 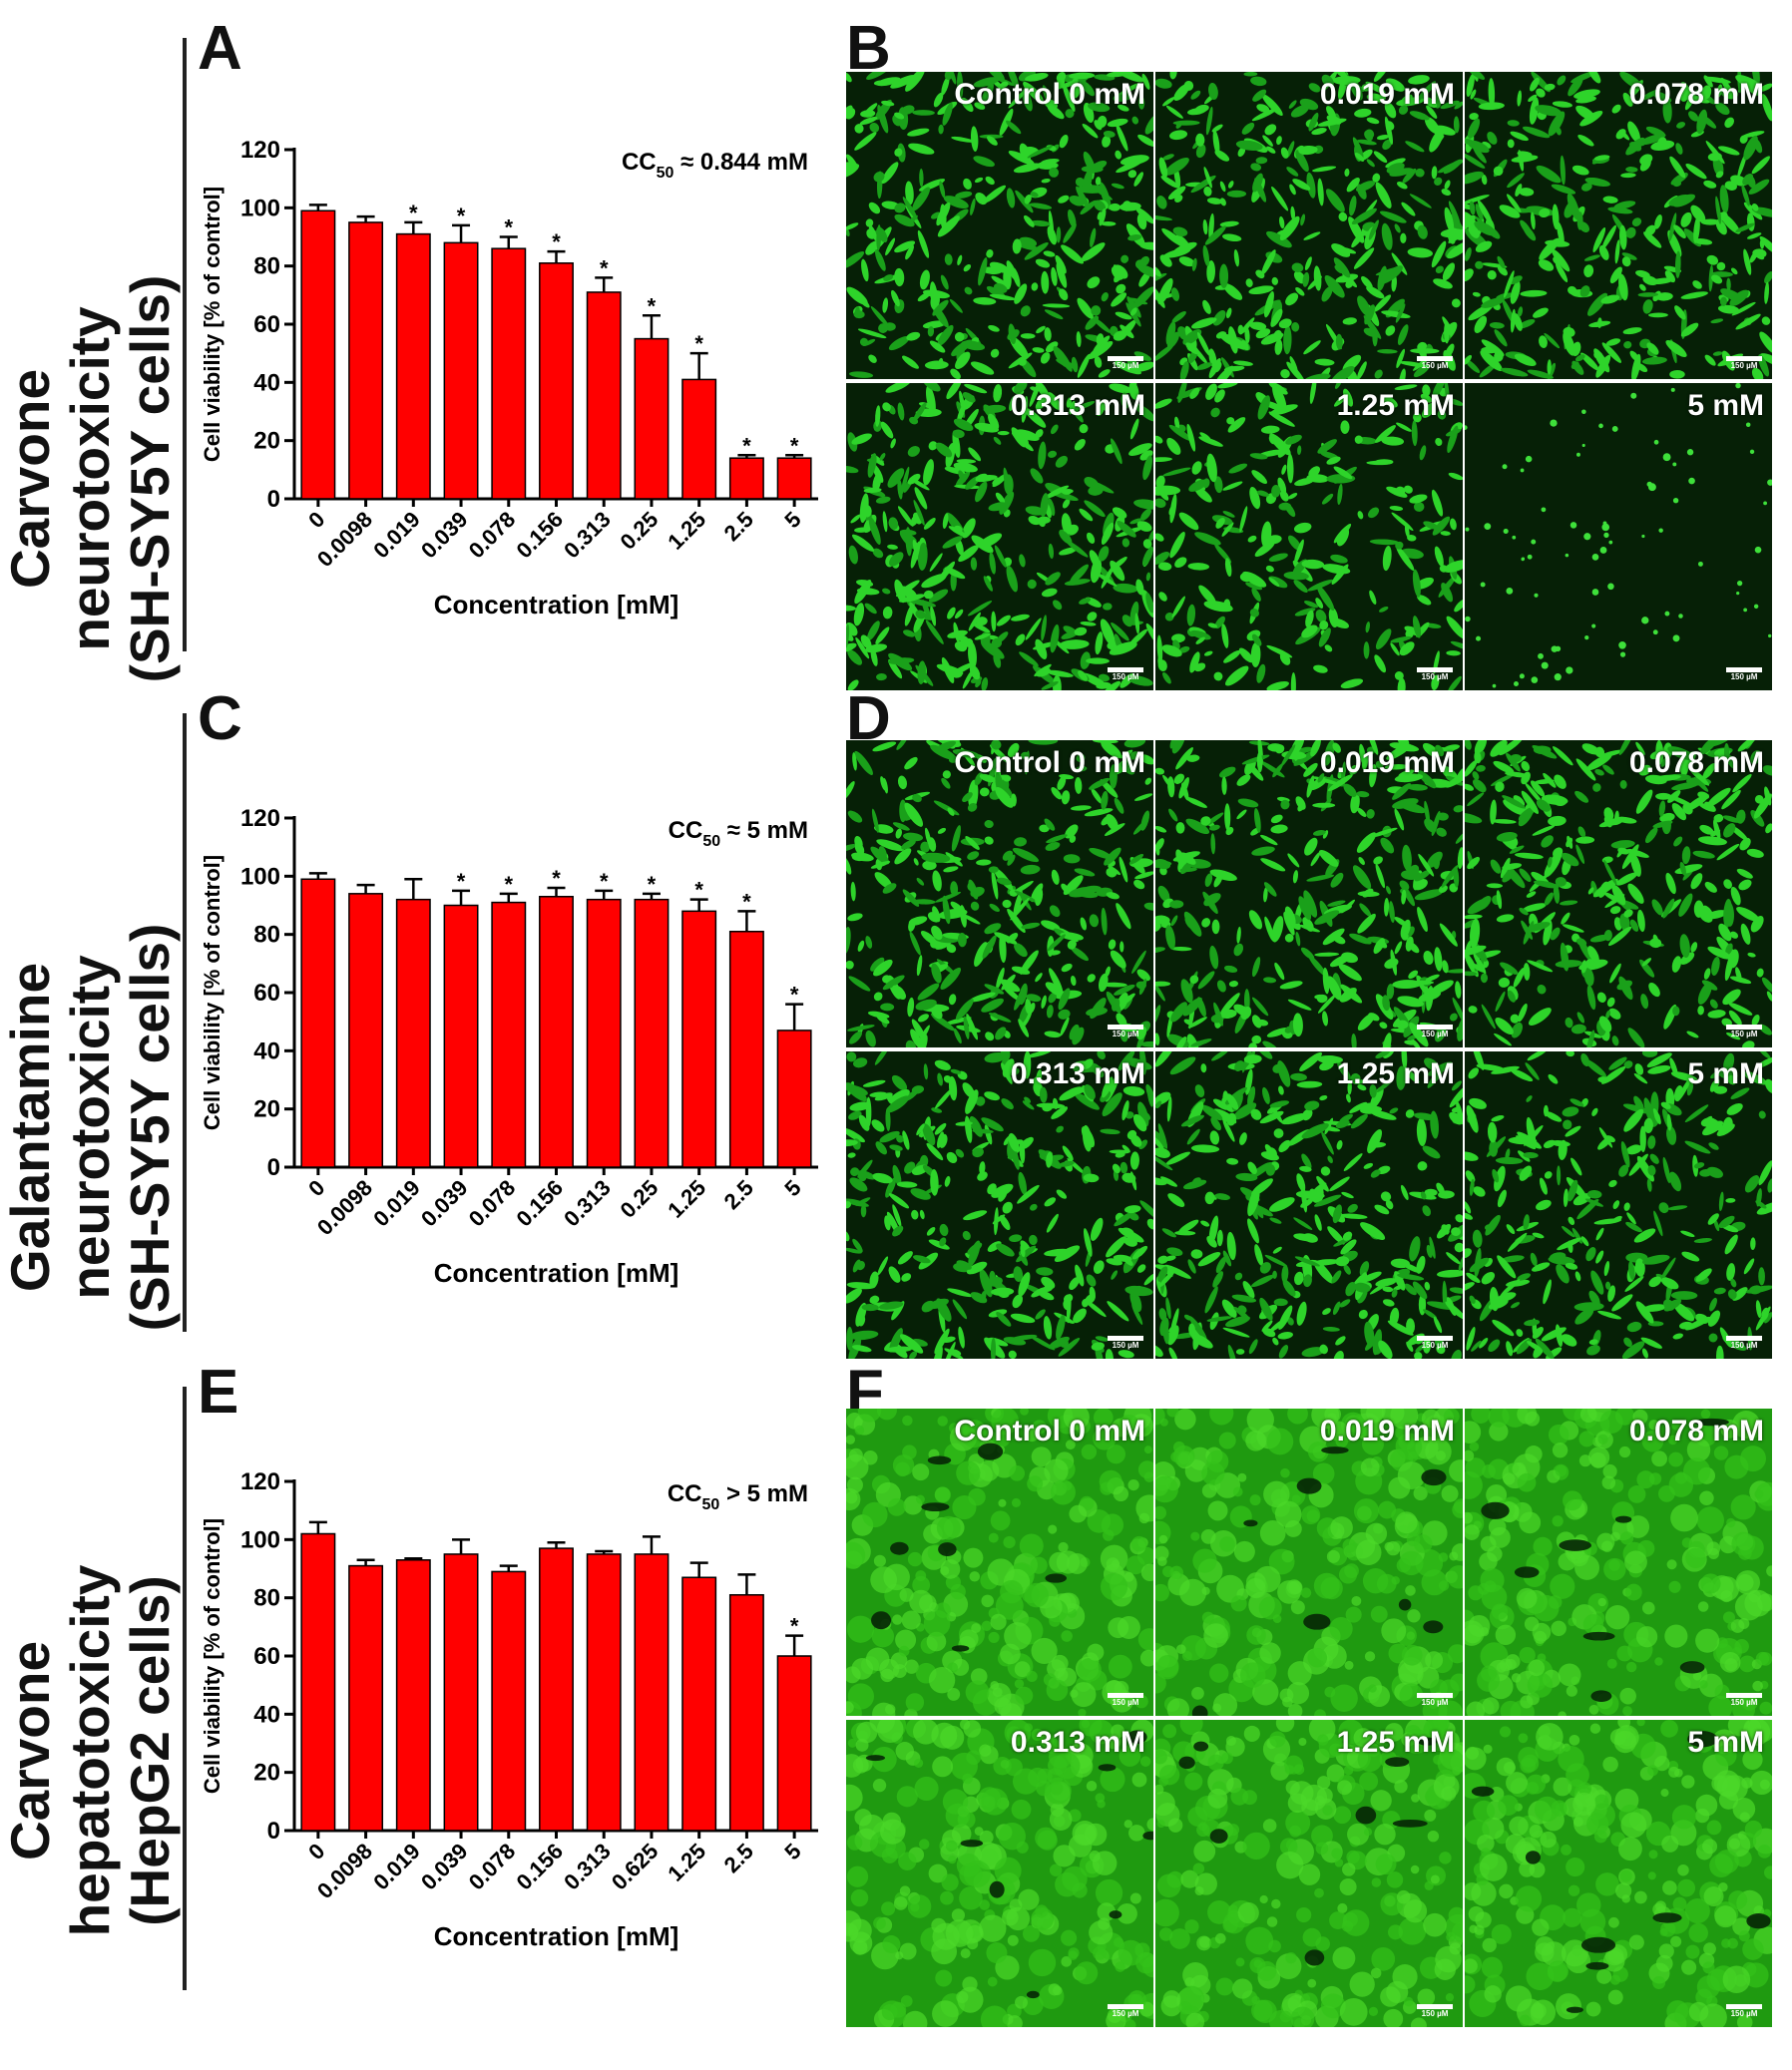 What do you see at coordinates (1078, 1074) in the screenshot?
I see `tile-concentration-label: 0.313 mM` at bounding box center [1078, 1074].